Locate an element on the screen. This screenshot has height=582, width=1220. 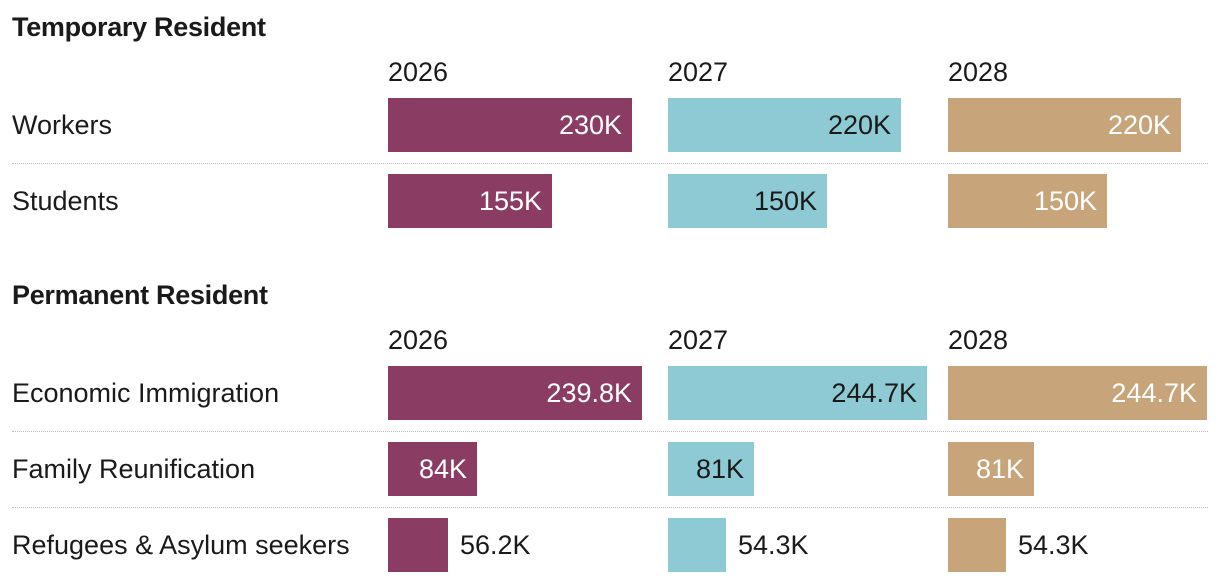
data-label: 155K is located at coordinates (510, 201).